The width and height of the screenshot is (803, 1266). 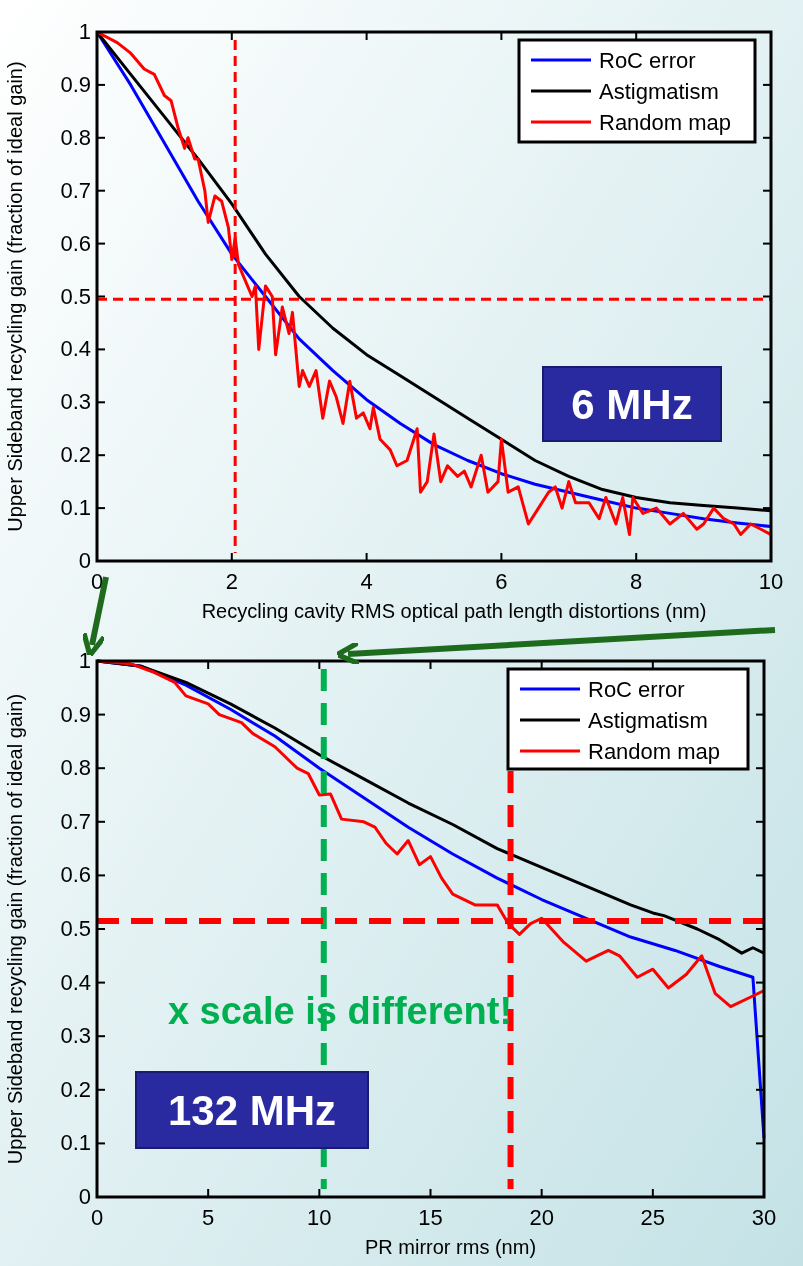 What do you see at coordinates (430, 1217) in the screenshot?
I see `x-tick-label: 15` at bounding box center [430, 1217].